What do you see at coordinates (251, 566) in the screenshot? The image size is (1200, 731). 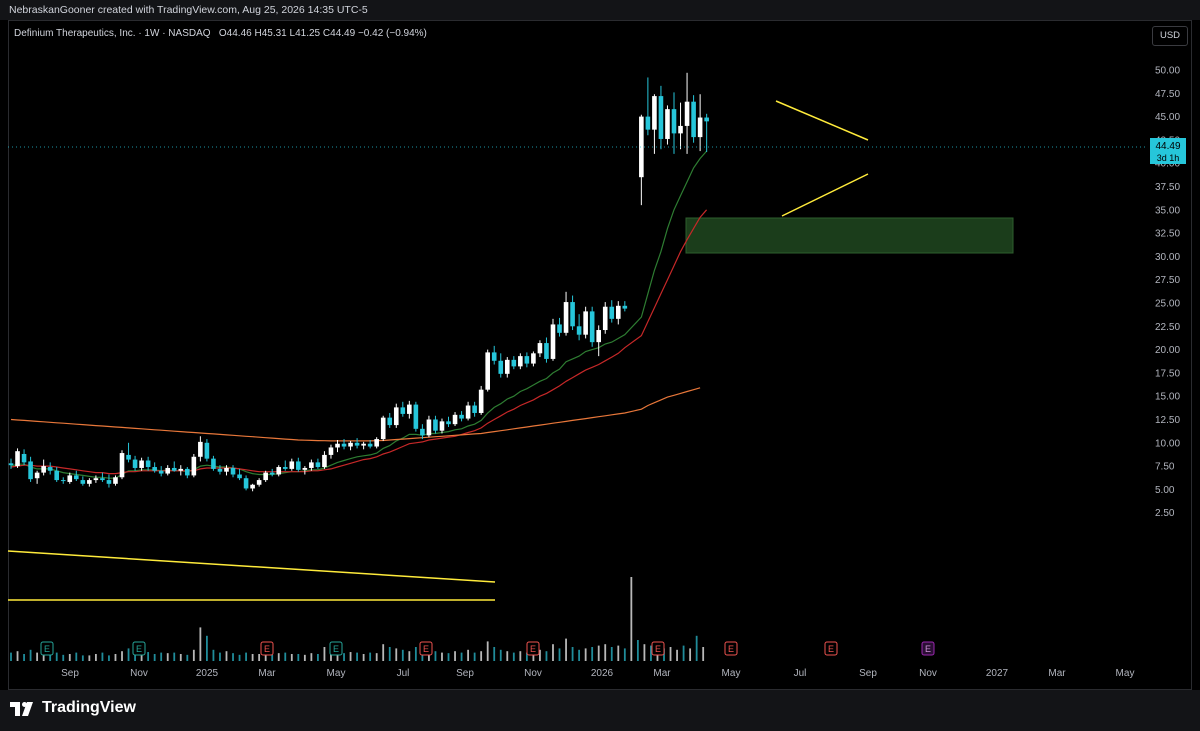 I see `trendline-wedge-top-left` at bounding box center [251, 566].